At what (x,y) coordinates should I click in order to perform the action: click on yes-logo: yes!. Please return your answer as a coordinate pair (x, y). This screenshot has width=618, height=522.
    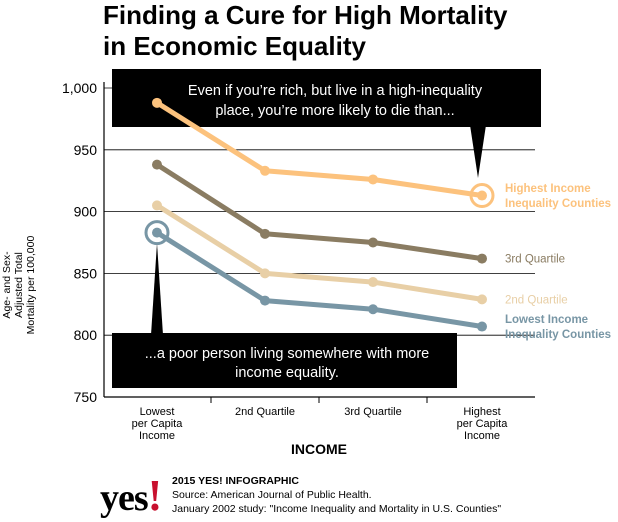
    Looking at the image, I should click on (131, 496).